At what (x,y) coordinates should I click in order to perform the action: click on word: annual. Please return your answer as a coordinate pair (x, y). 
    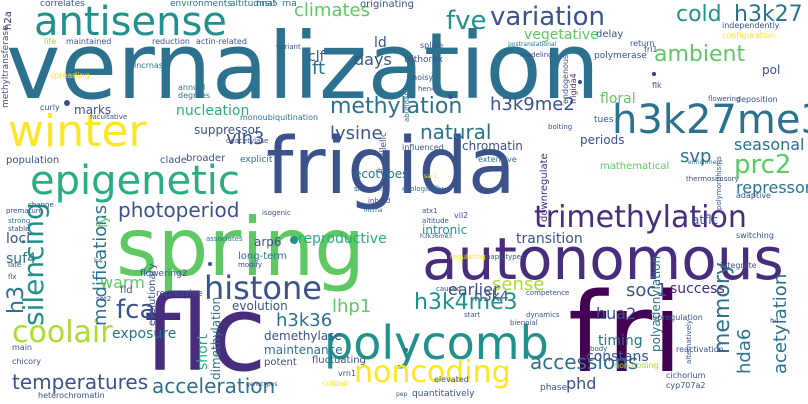
    Looking at the image, I should click on (192, 87).